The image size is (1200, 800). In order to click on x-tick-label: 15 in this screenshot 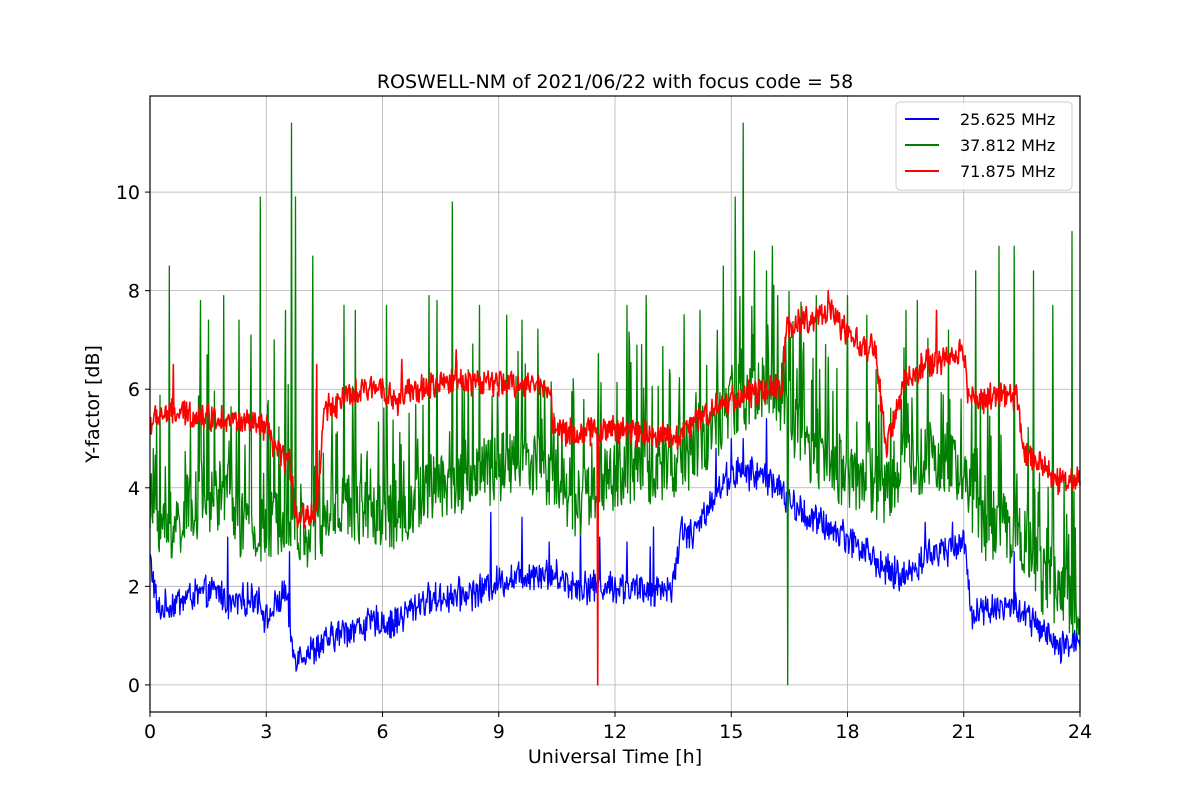, I will do `click(731, 732)`.